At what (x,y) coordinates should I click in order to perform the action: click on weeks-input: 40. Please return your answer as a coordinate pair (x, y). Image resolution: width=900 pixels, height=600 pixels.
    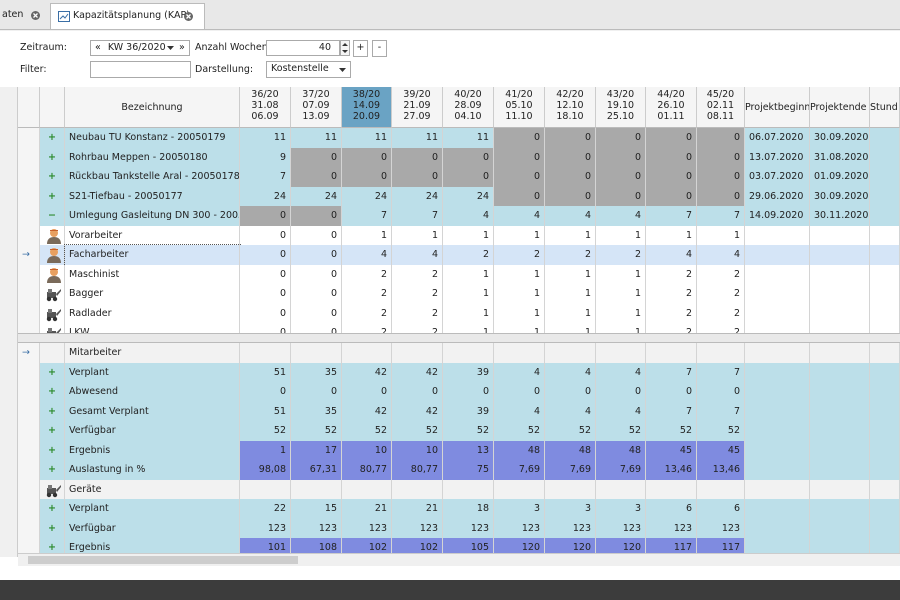
    Looking at the image, I should click on (303, 48).